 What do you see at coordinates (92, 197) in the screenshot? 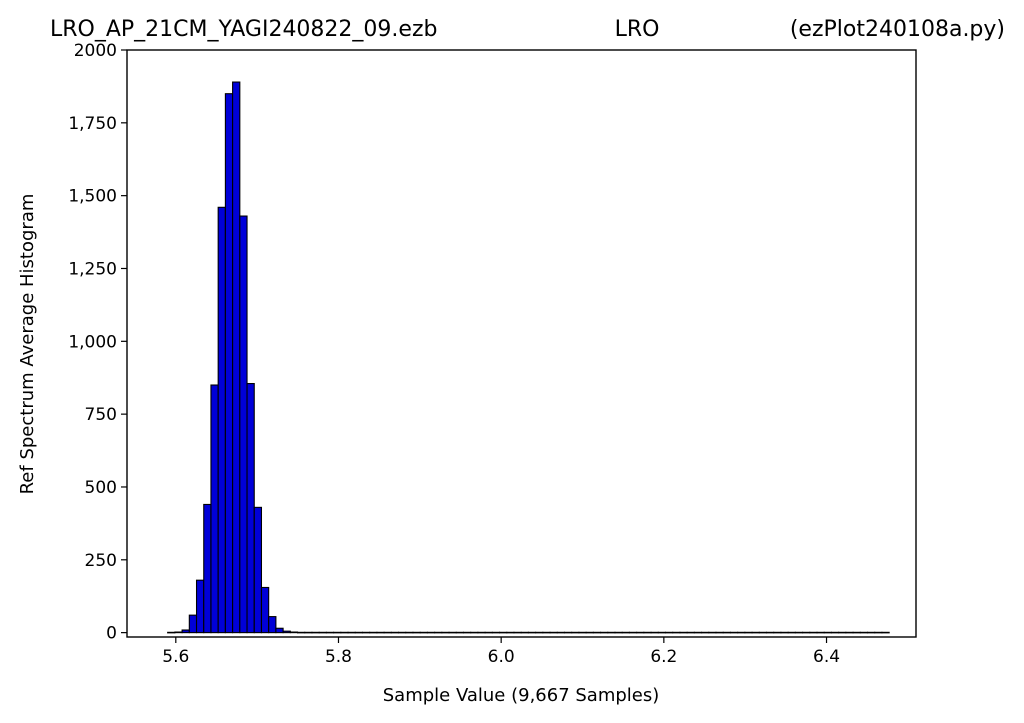
I see `y-tick-label: 1,500` at bounding box center [92, 197].